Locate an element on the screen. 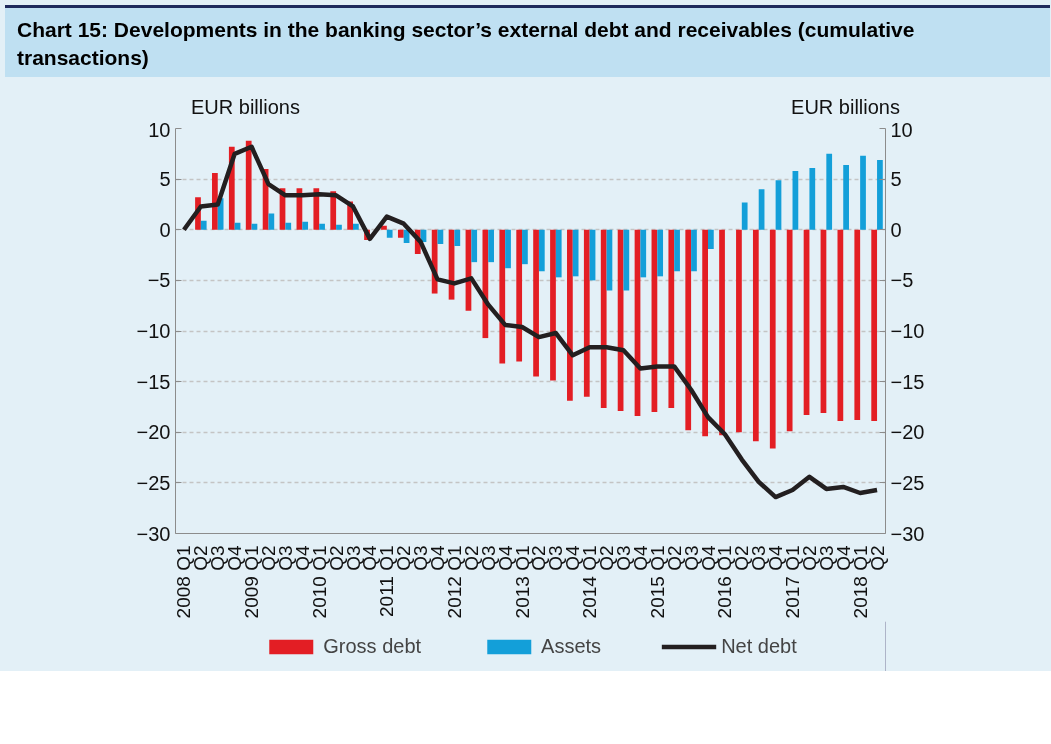 The width and height of the screenshot is (1051, 744). chart-title: Chart 15: Developments in the banking sector’s external debt and receivables (cumulative transactions) is located at coordinates (466, 44).